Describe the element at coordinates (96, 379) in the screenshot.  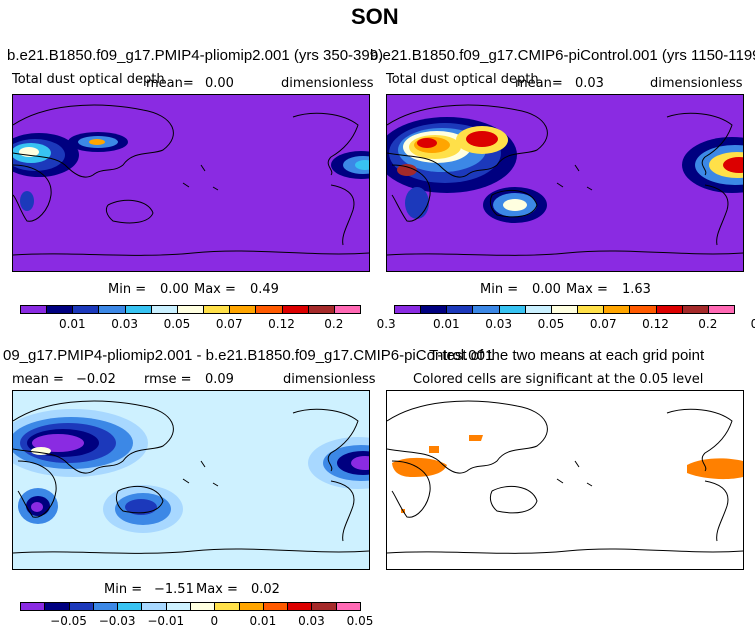
I see `mean-value-bottom-left: −0.02` at that location.